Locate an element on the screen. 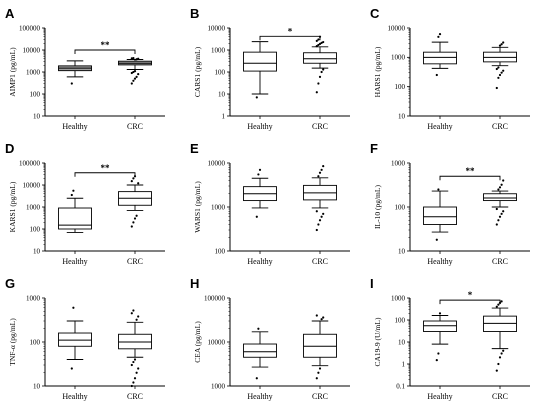 The height and width of the screenshot is (405, 550). y-axis-title: WARS1 (pg/mL) is located at coordinates (197, 207).